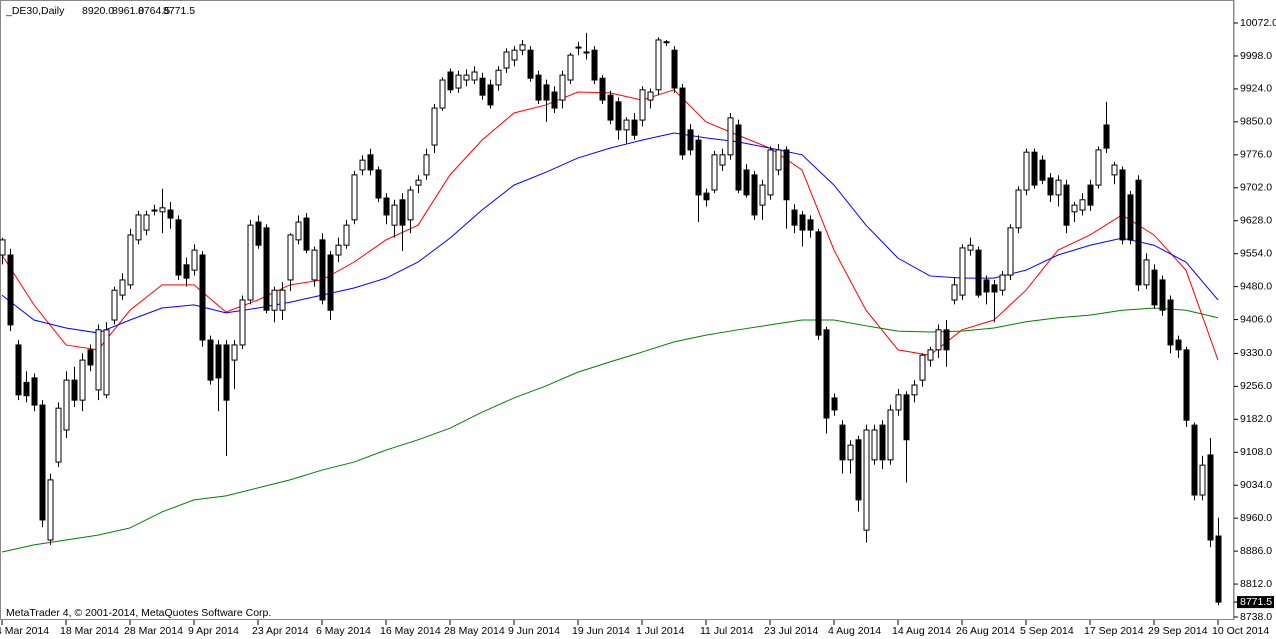 The width and height of the screenshot is (1276, 639). What do you see at coordinates (154, 11) in the screenshot?
I see `title-value: 8764.5` at bounding box center [154, 11].